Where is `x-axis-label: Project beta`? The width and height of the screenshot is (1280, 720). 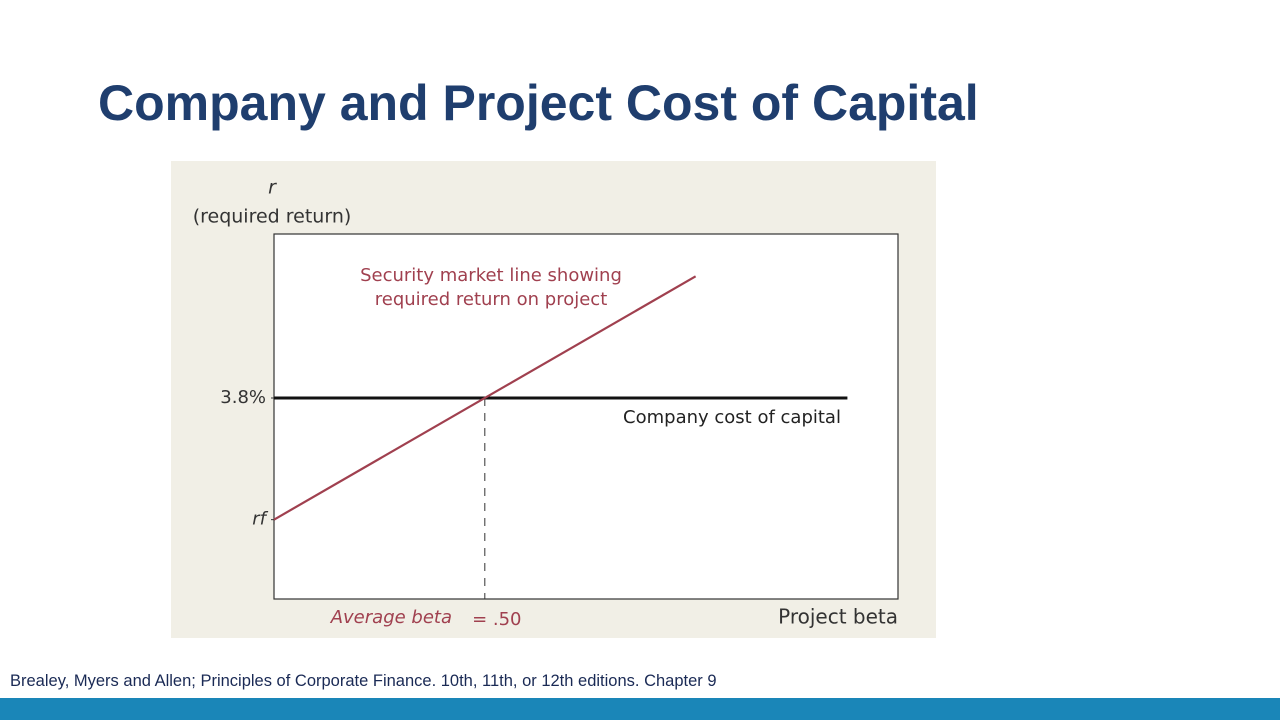 x-axis-label: Project beta is located at coordinates (838, 617).